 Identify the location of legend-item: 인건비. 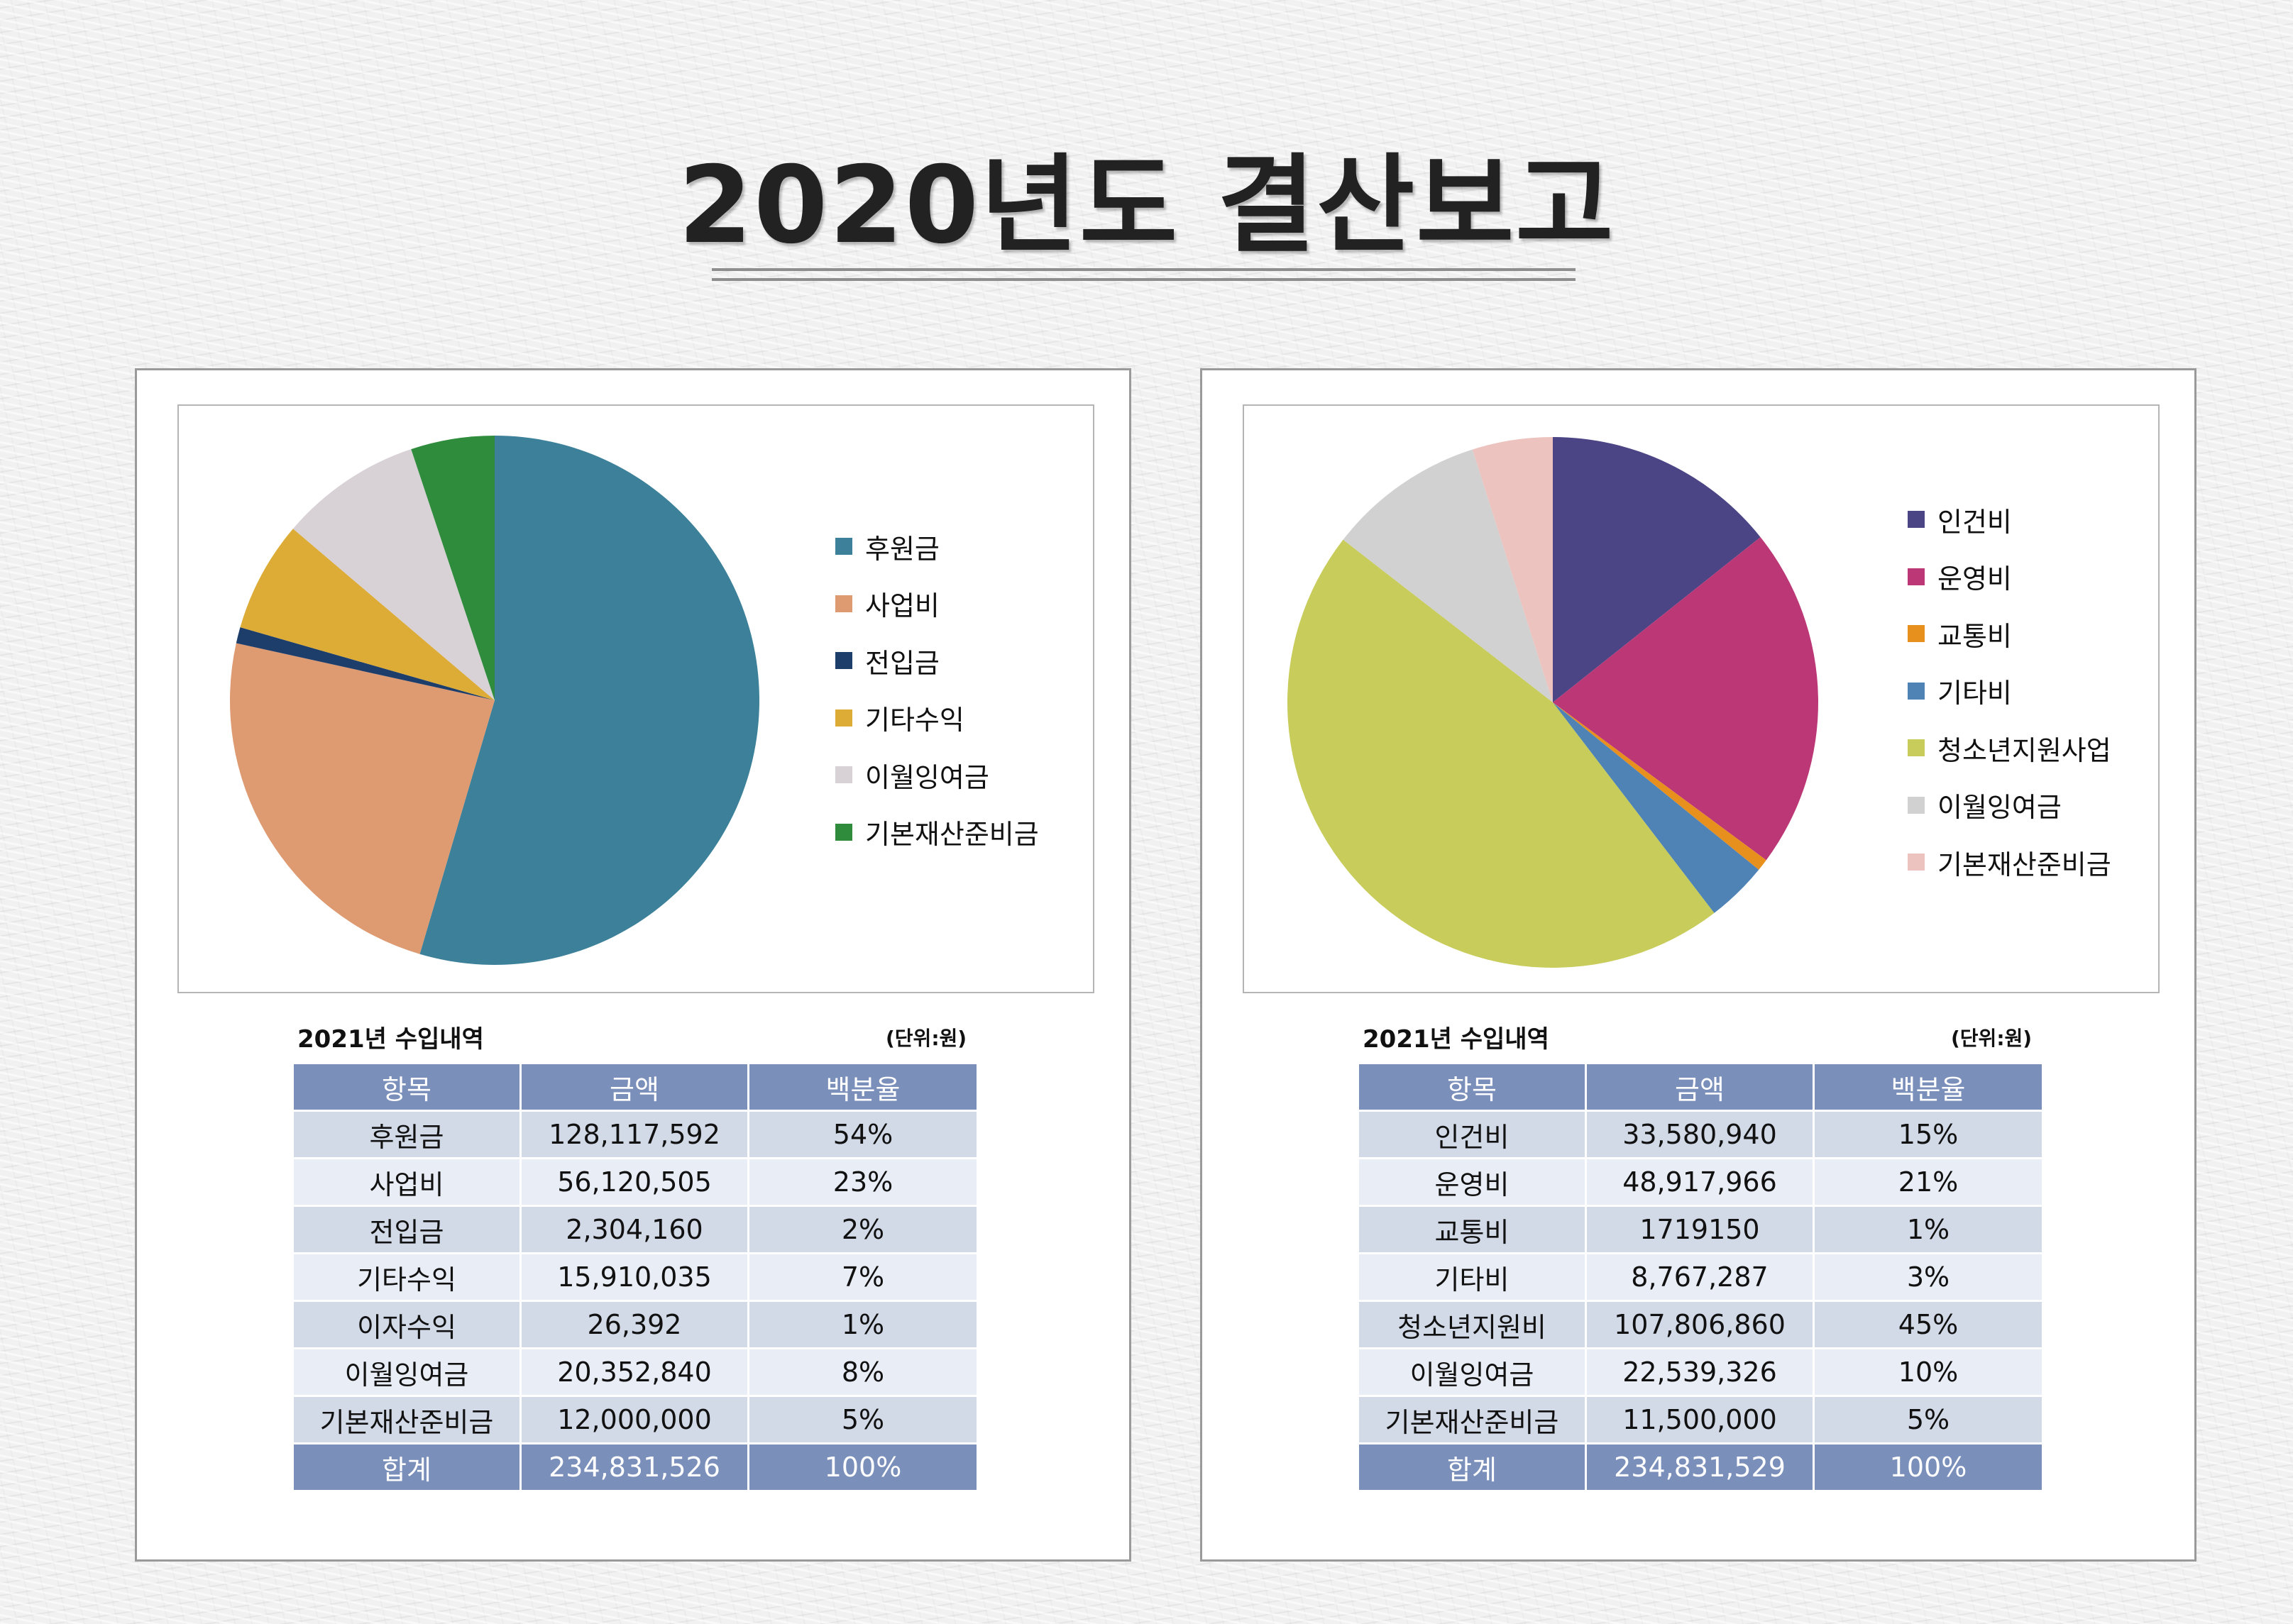
(1960, 519).